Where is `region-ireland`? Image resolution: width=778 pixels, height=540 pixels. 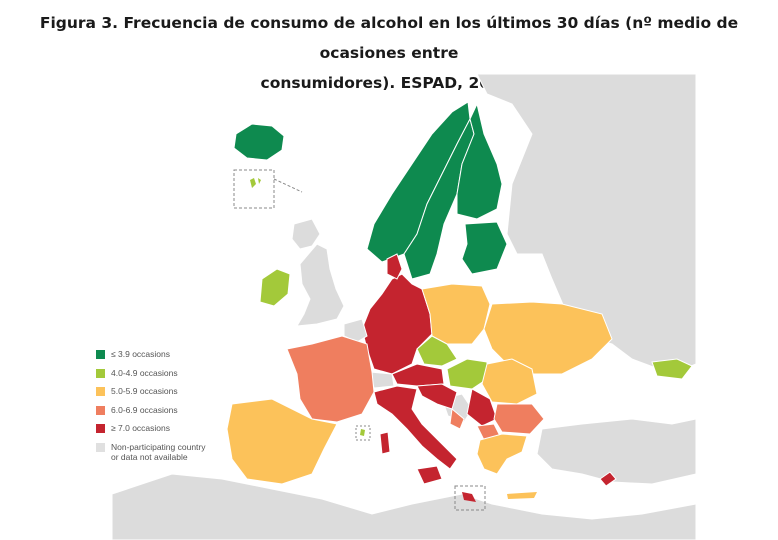 region-ireland is located at coordinates (275, 287).